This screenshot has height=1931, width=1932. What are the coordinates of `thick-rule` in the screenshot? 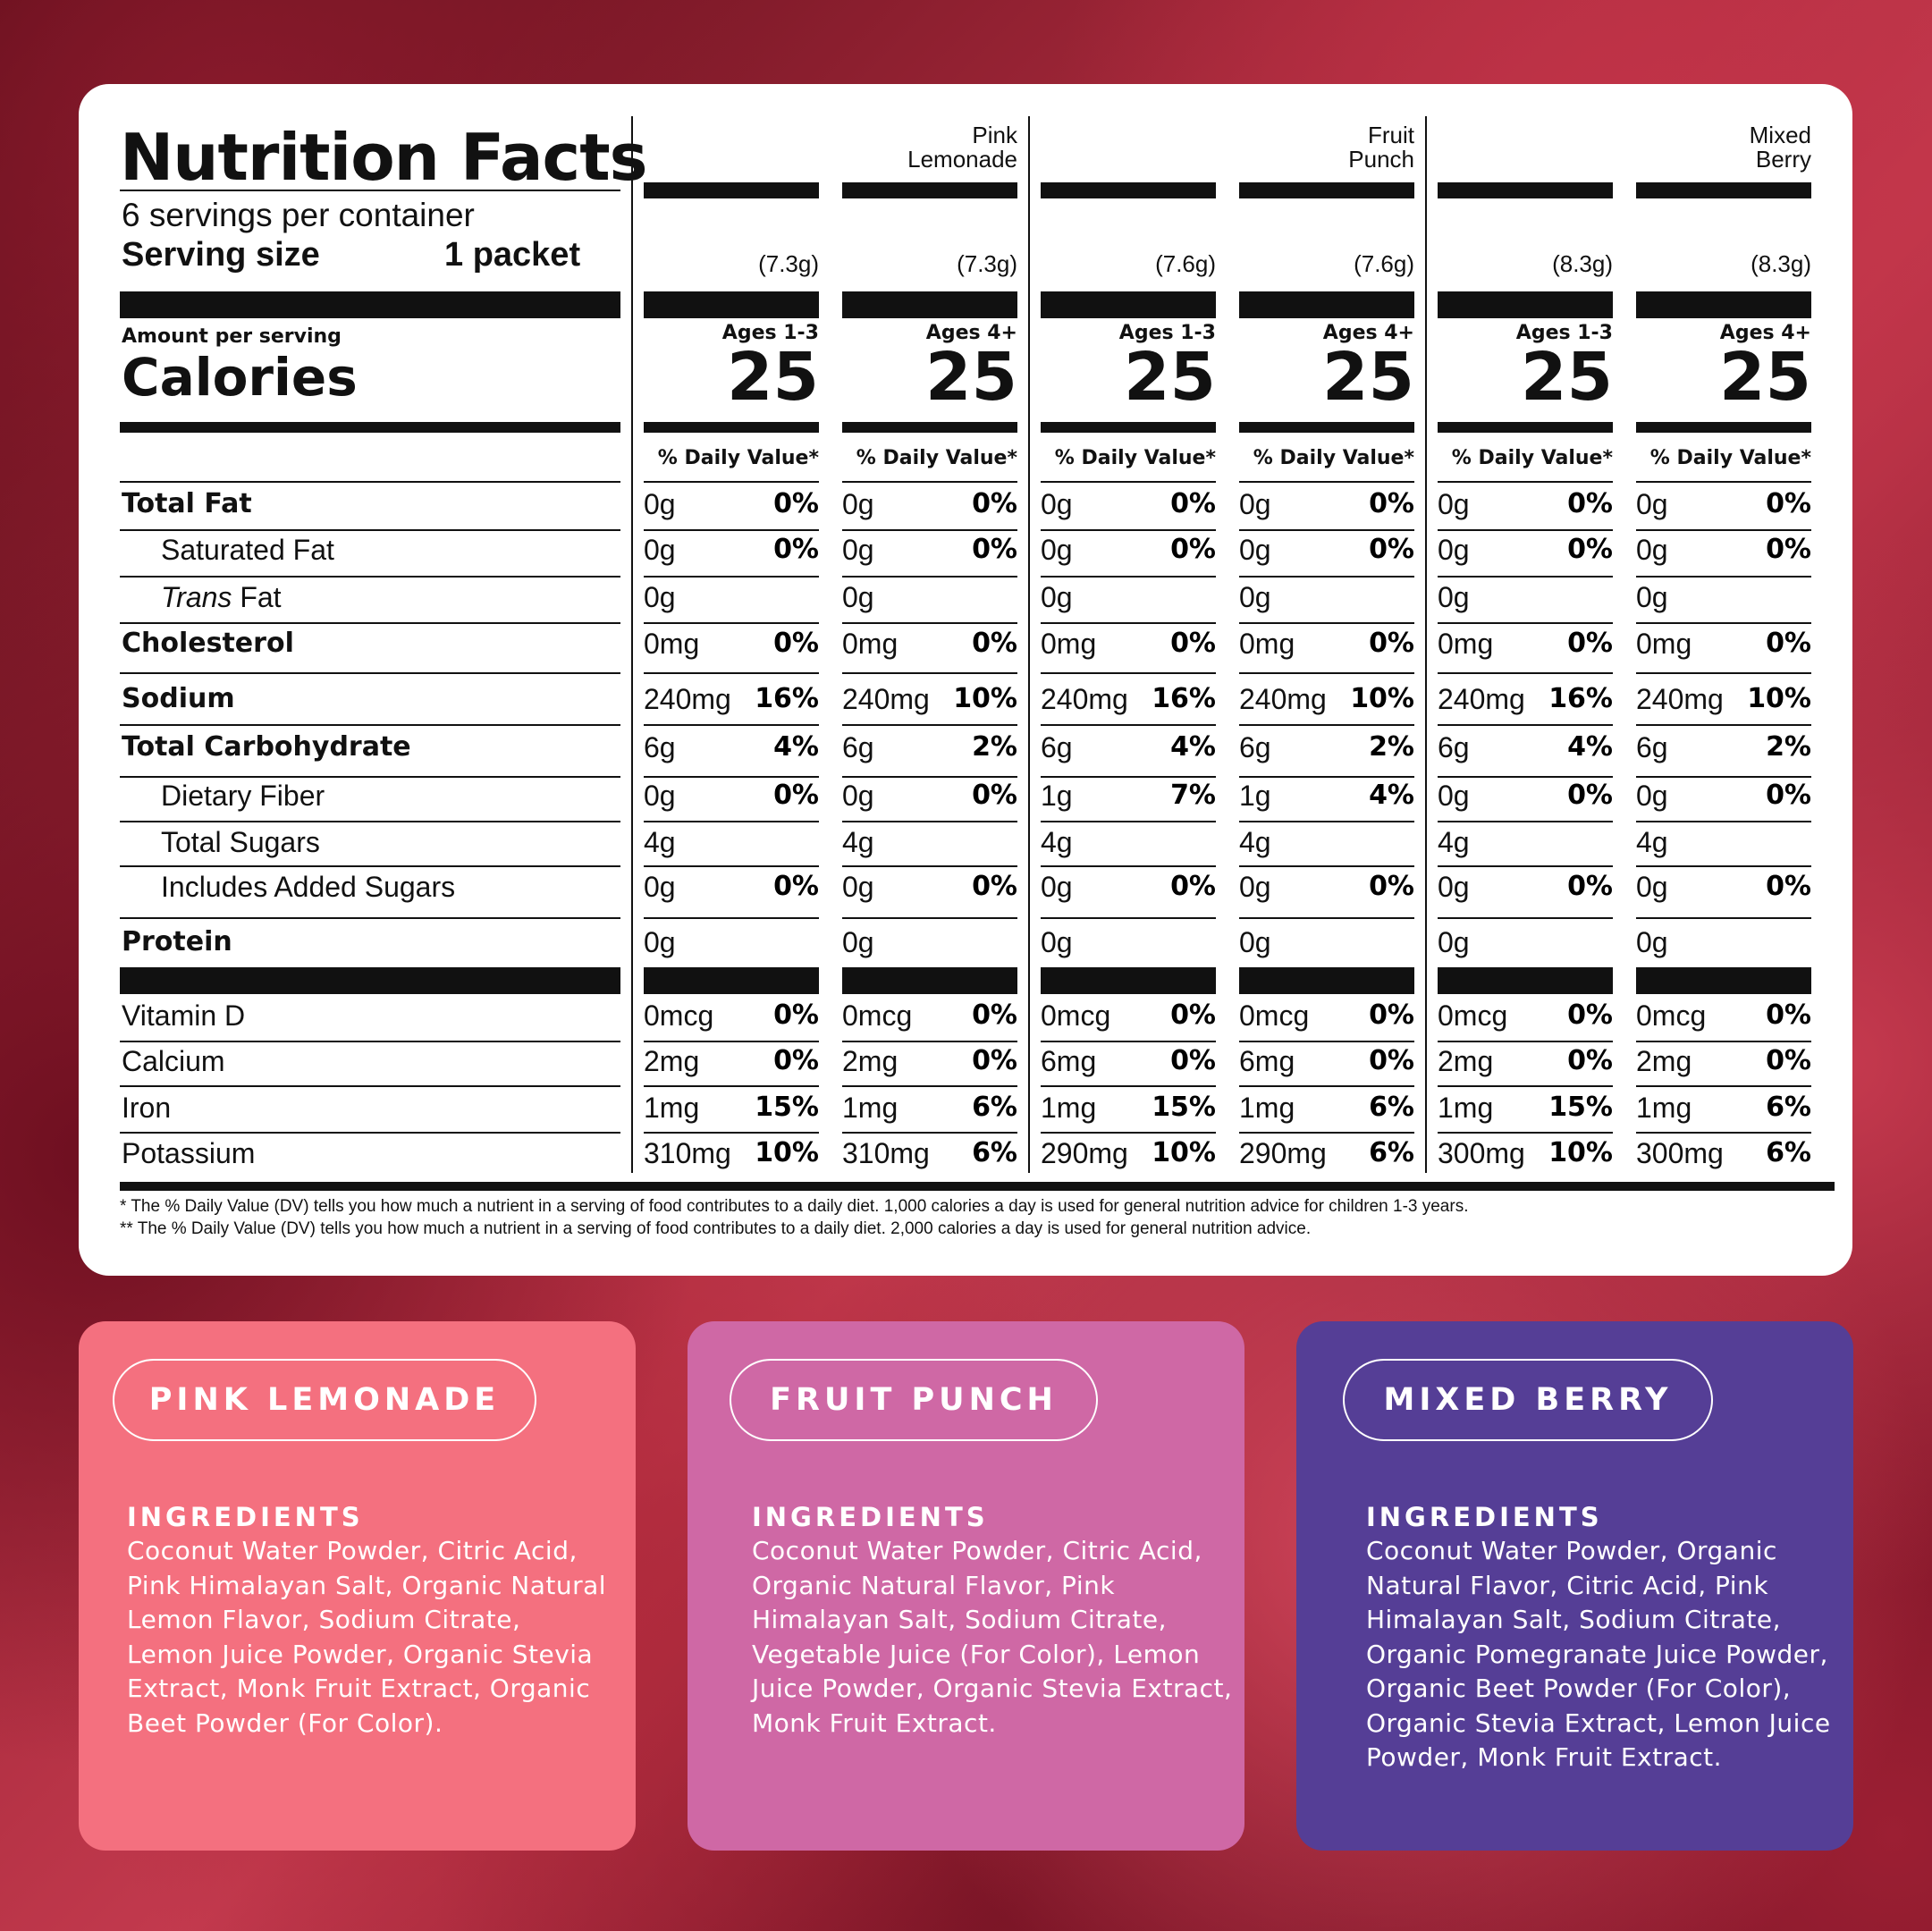 It's located at (1326, 980).